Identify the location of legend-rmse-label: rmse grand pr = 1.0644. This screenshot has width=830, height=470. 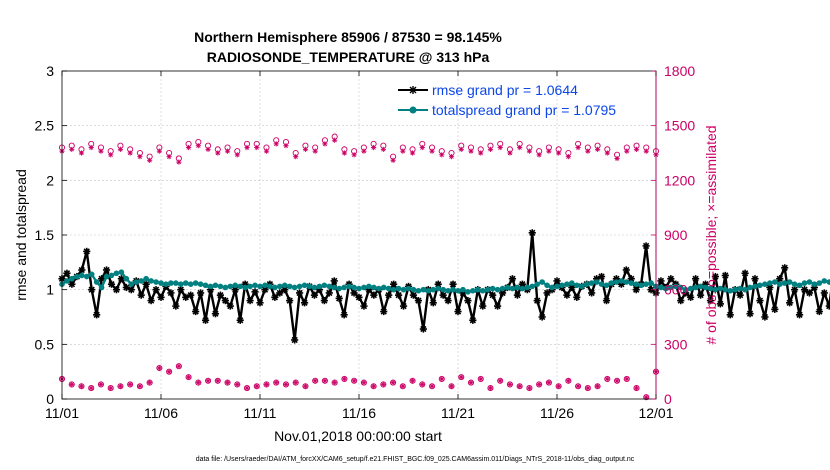
(505, 90).